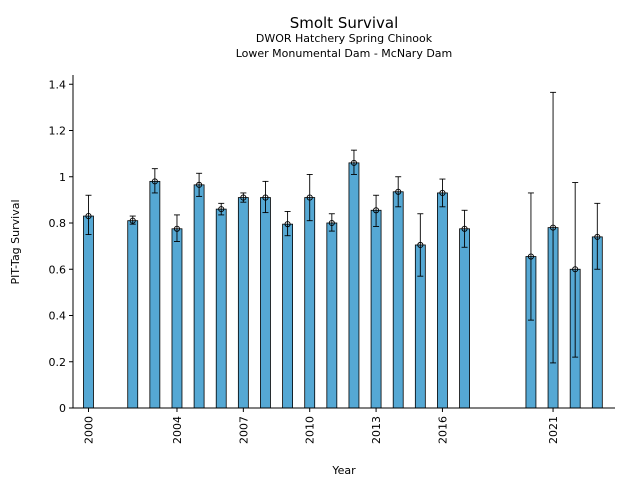 This screenshot has height=480, width=640. What do you see at coordinates (58, 223) in the screenshot?
I see `y-tick-label-4: 0.8` at bounding box center [58, 223].